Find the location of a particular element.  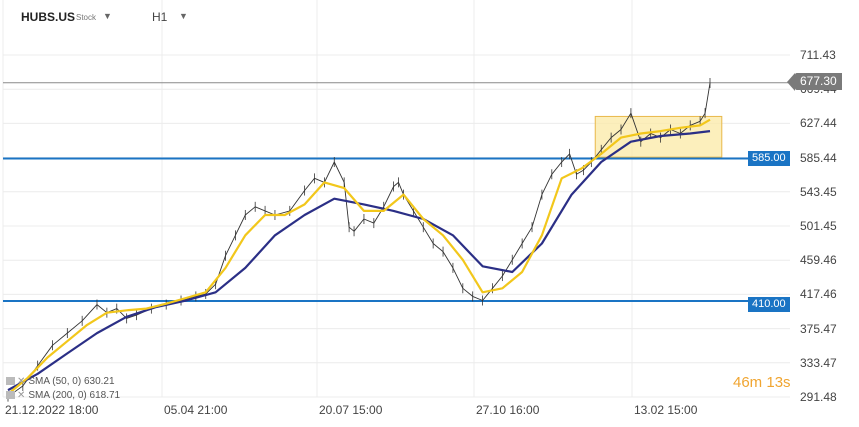

x-tick-label: 20.07 15:00 is located at coordinates (351, 410).